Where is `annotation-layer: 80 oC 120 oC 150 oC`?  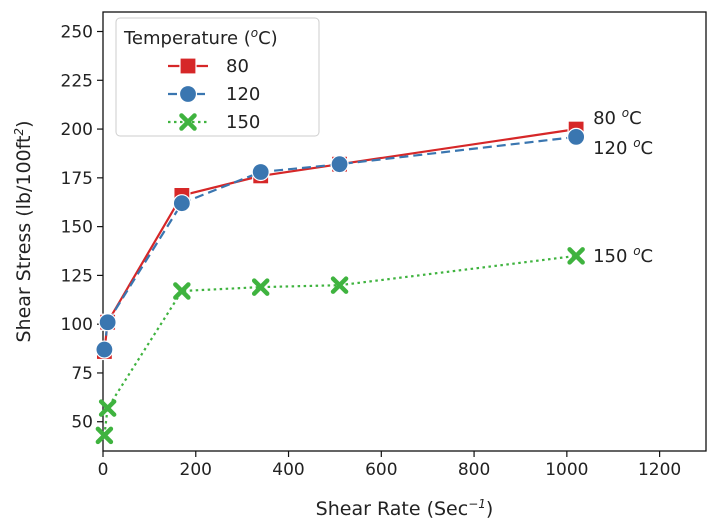
annotation-layer: 80 oC 120 oC 150 oC is located at coordinates (623, 186).